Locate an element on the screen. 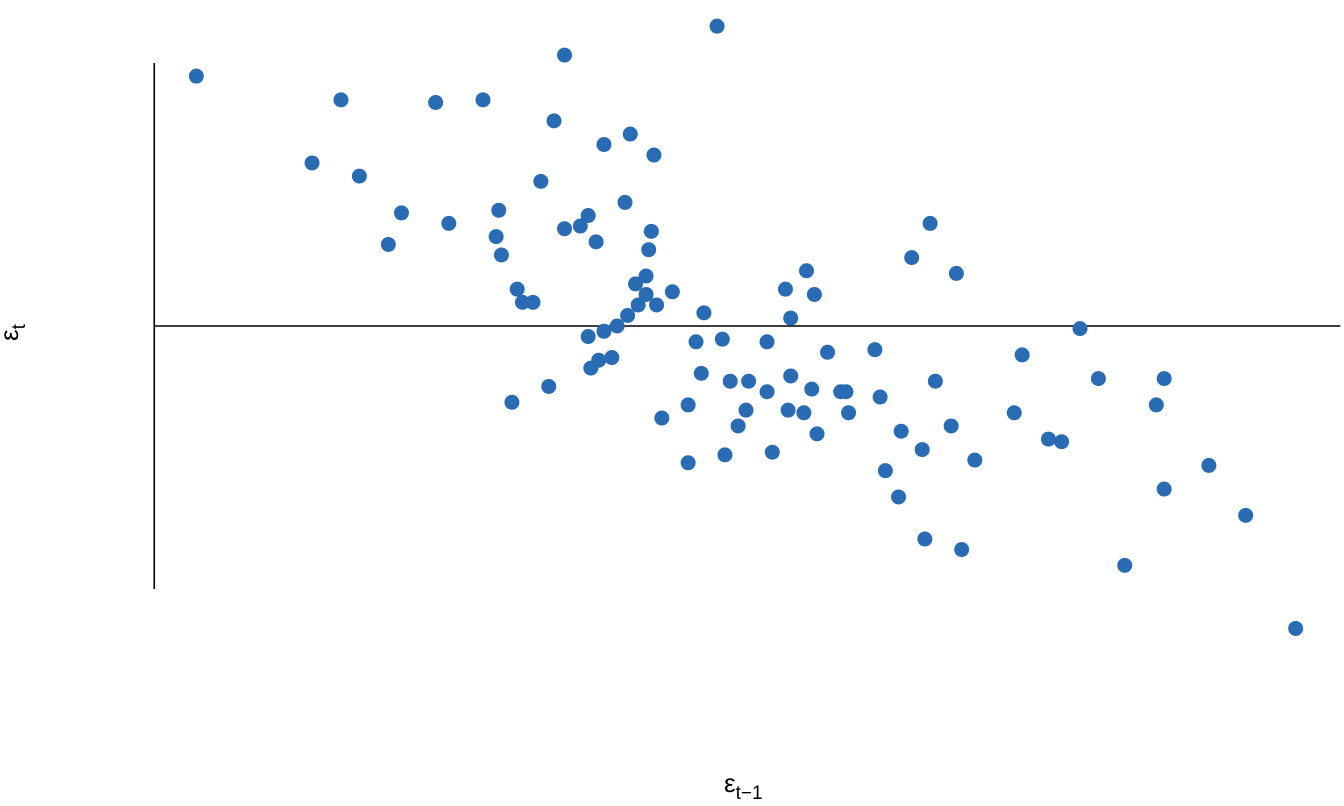 This screenshot has width=1344, height=806. y-axis-label-base: ε is located at coordinates (12, 335).